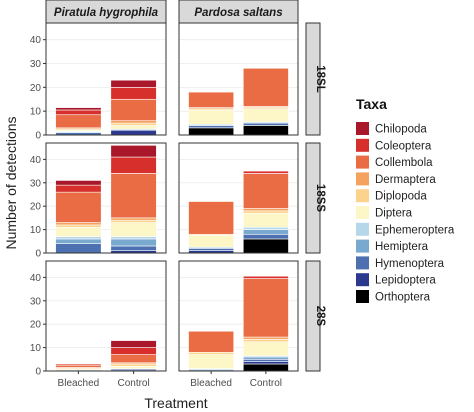  I want to click on legend-label: Lepidoptera, so click(405, 281).